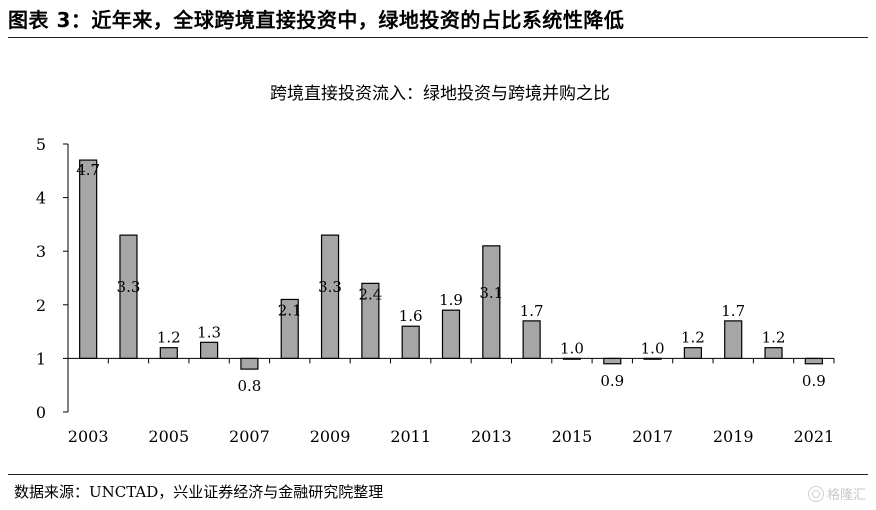 The width and height of the screenshot is (876, 510). I want to click on data-label-2009: 3.3, so click(330, 287).